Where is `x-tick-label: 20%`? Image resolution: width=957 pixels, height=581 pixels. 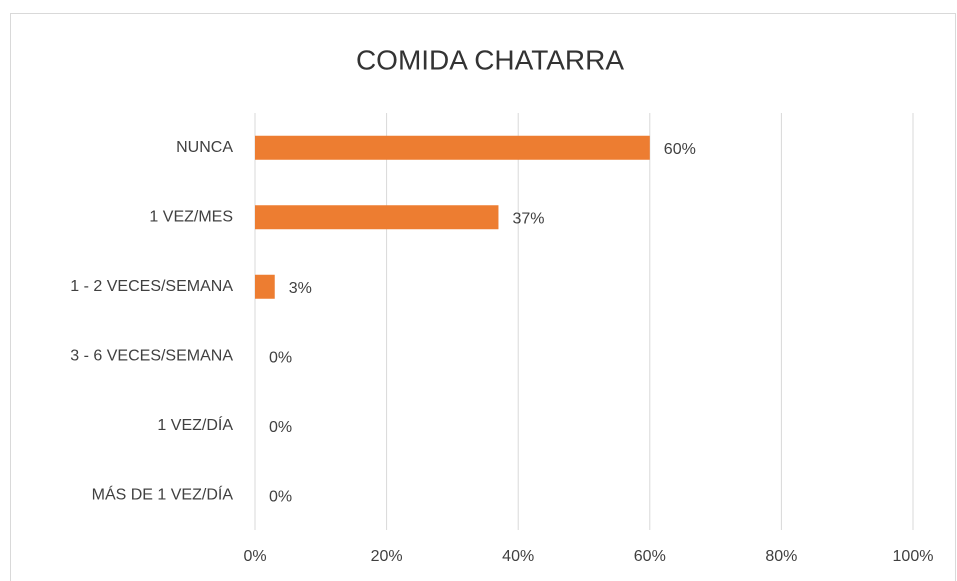
x-tick-label: 20% is located at coordinates (387, 556).